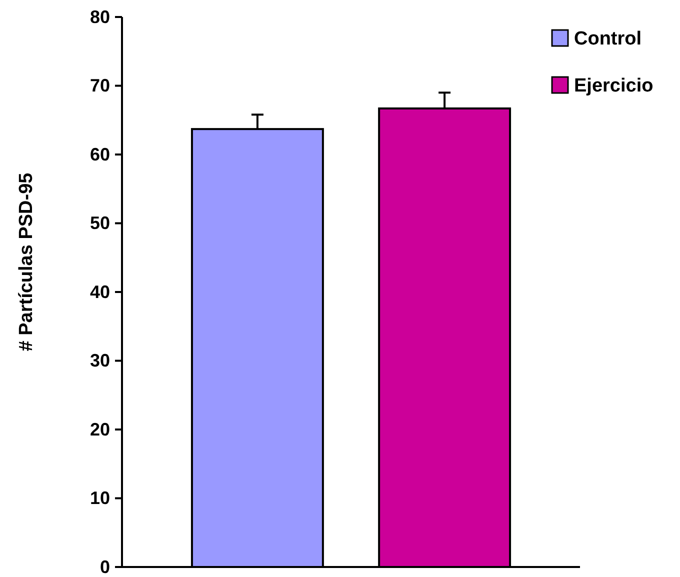 The width and height of the screenshot is (680, 577). Describe the element at coordinates (100, 498) in the screenshot. I see `y-tick-label: 10` at that location.